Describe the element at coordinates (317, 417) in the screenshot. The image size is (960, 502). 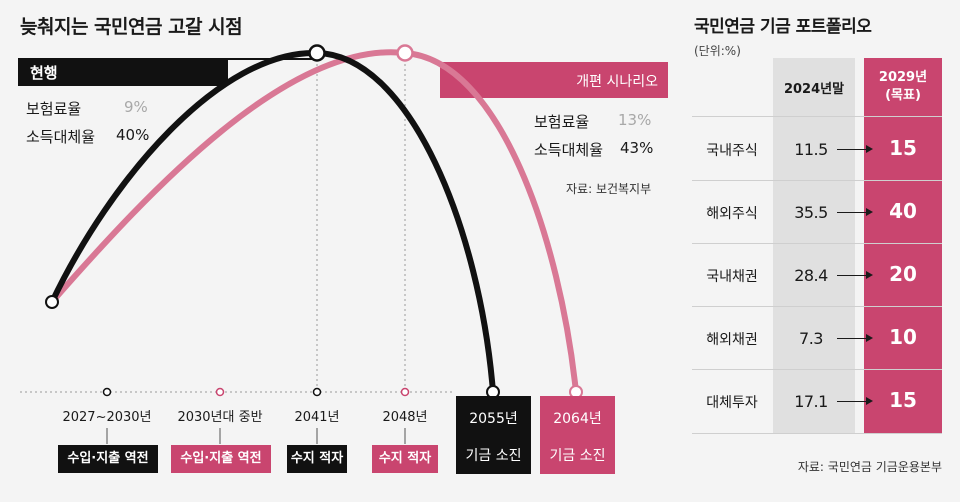
I see `year-label-2041: 2041년` at that location.